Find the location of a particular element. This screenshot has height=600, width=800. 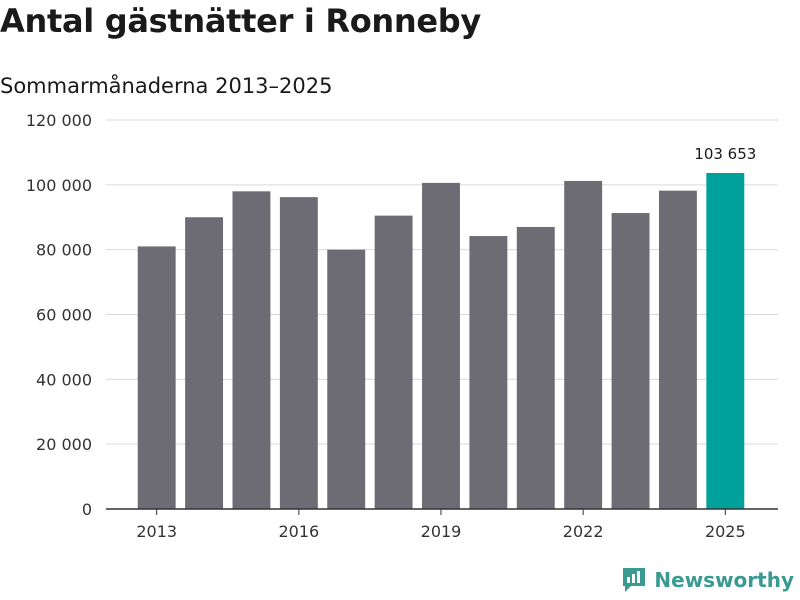

y-tick-label: 100 000 is located at coordinates (59, 185).